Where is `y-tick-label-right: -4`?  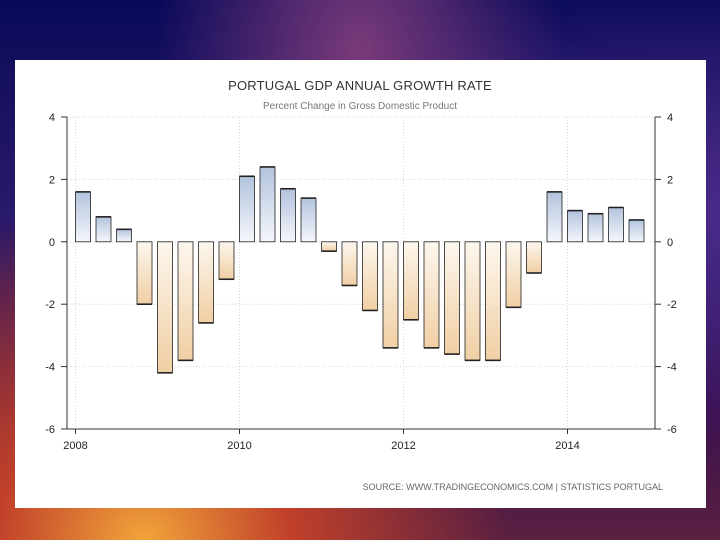 y-tick-label-right: -4 is located at coordinates (672, 368).